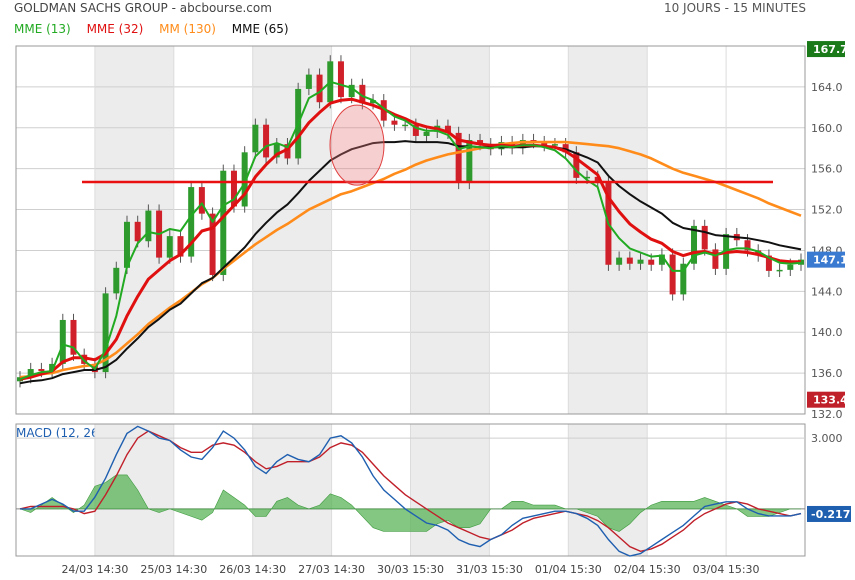  Describe the element at coordinates (260, 29) in the screenshot. I see `legend-ema65: MME (65)` at that location.